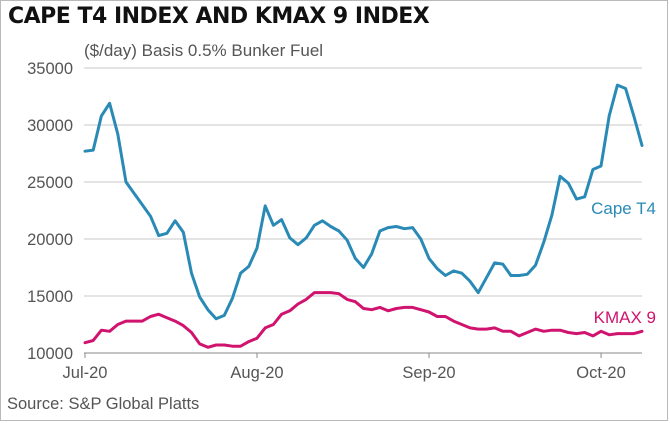 The width and height of the screenshot is (670, 423). Describe the element at coordinates (50, 126) in the screenshot. I see `y-tick-label: 30000` at that location.